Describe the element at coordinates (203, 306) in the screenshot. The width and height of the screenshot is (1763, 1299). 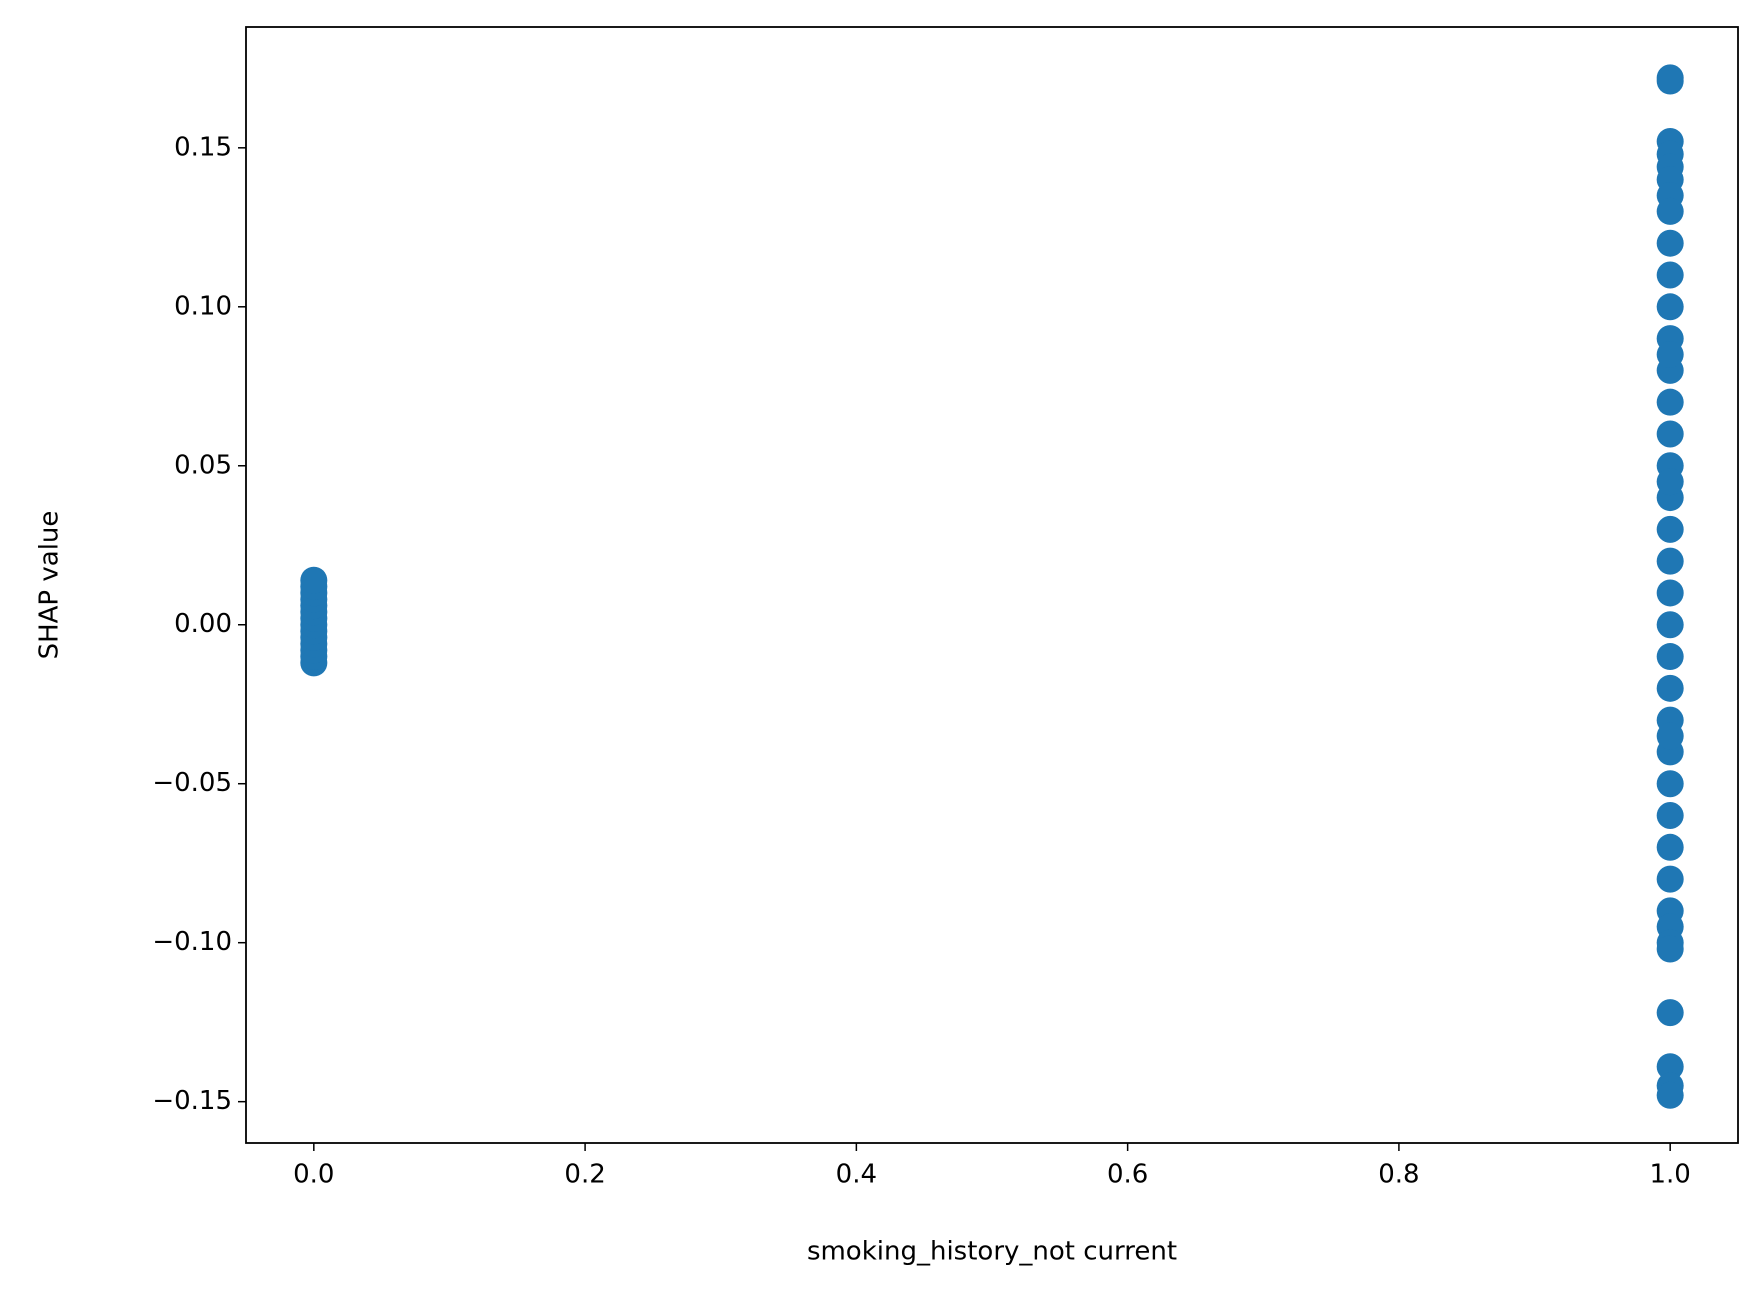
I see `y-tick-label: 0.10` at that location.